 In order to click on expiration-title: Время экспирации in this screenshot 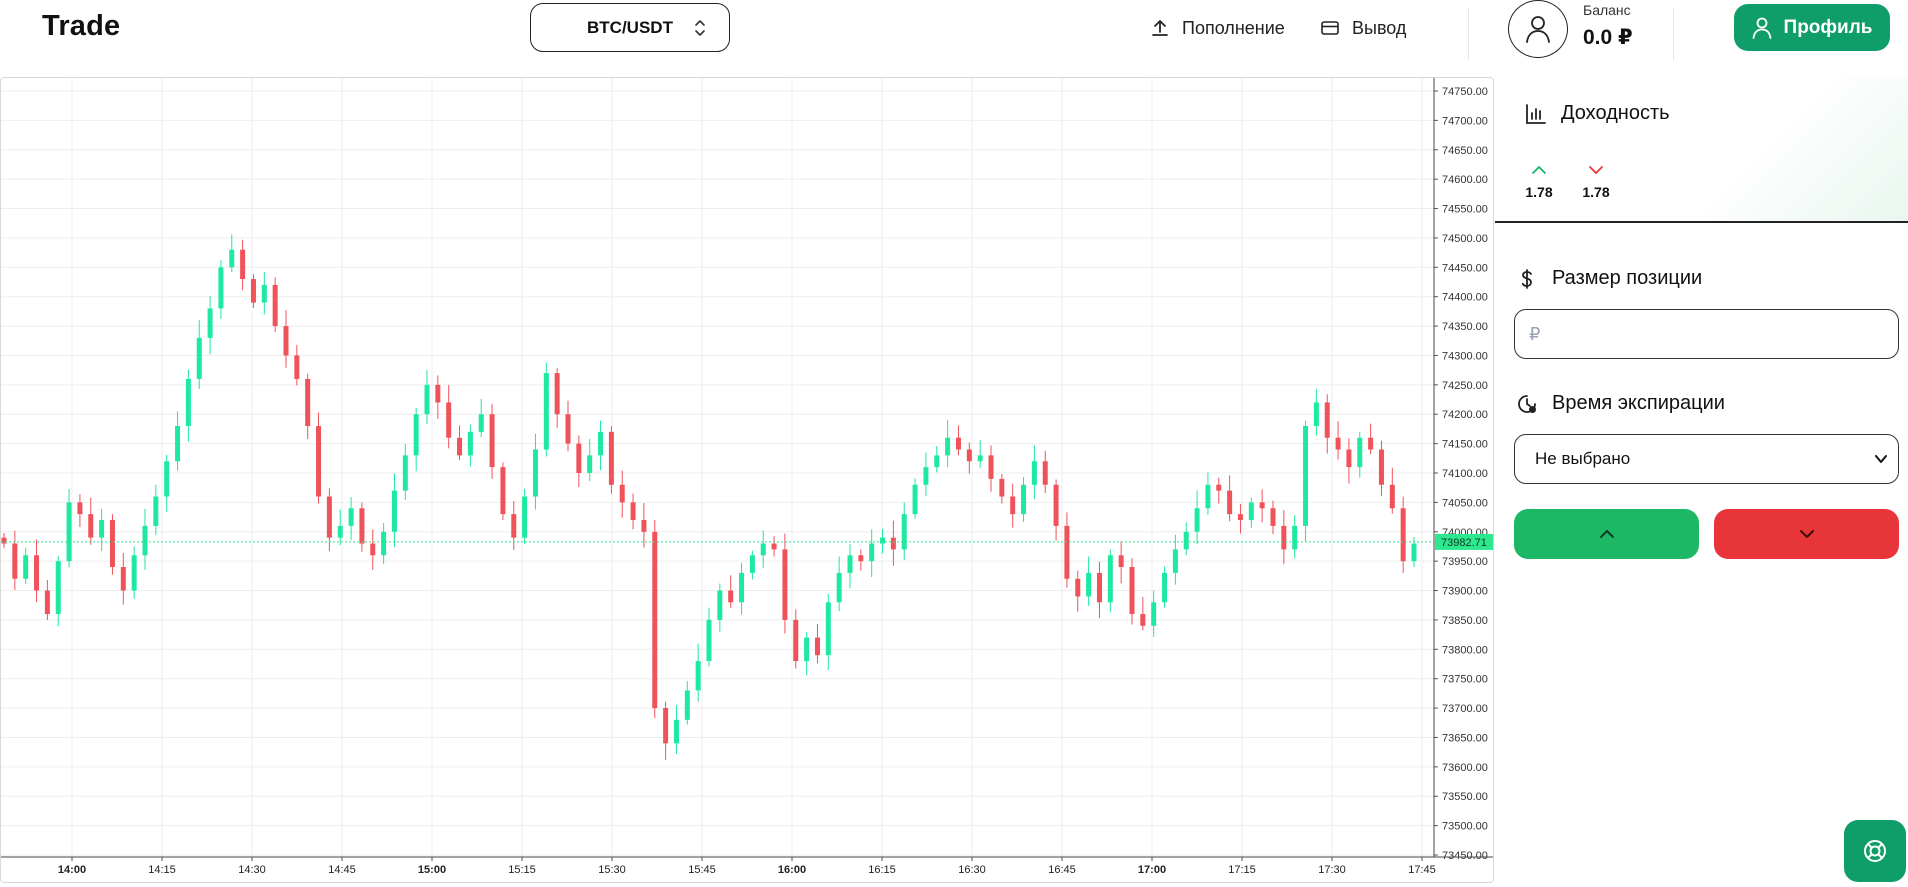, I will do `click(1620, 403)`.